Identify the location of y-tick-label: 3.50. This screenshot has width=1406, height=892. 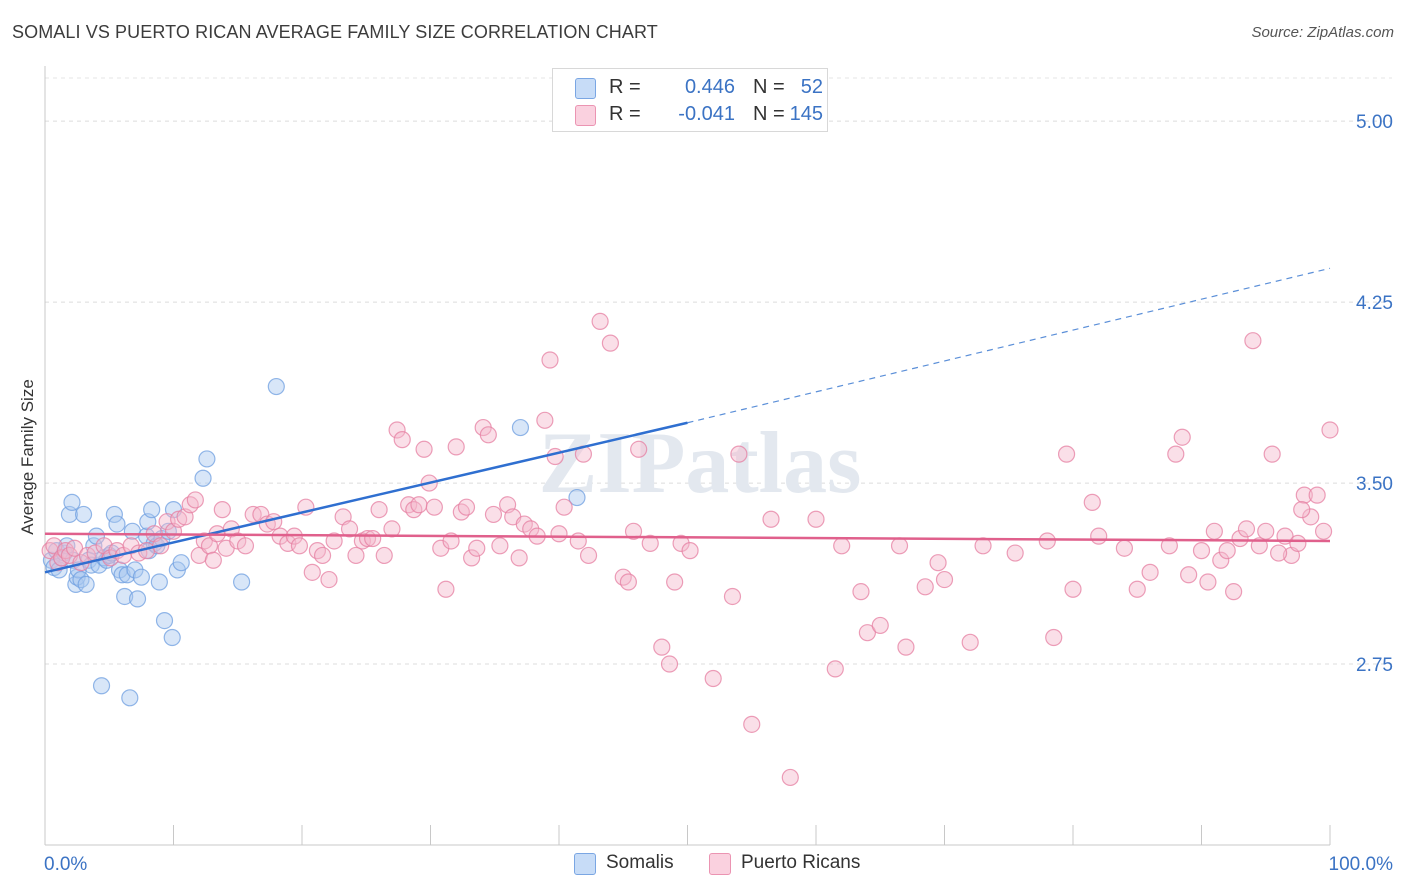
(1374, 484).